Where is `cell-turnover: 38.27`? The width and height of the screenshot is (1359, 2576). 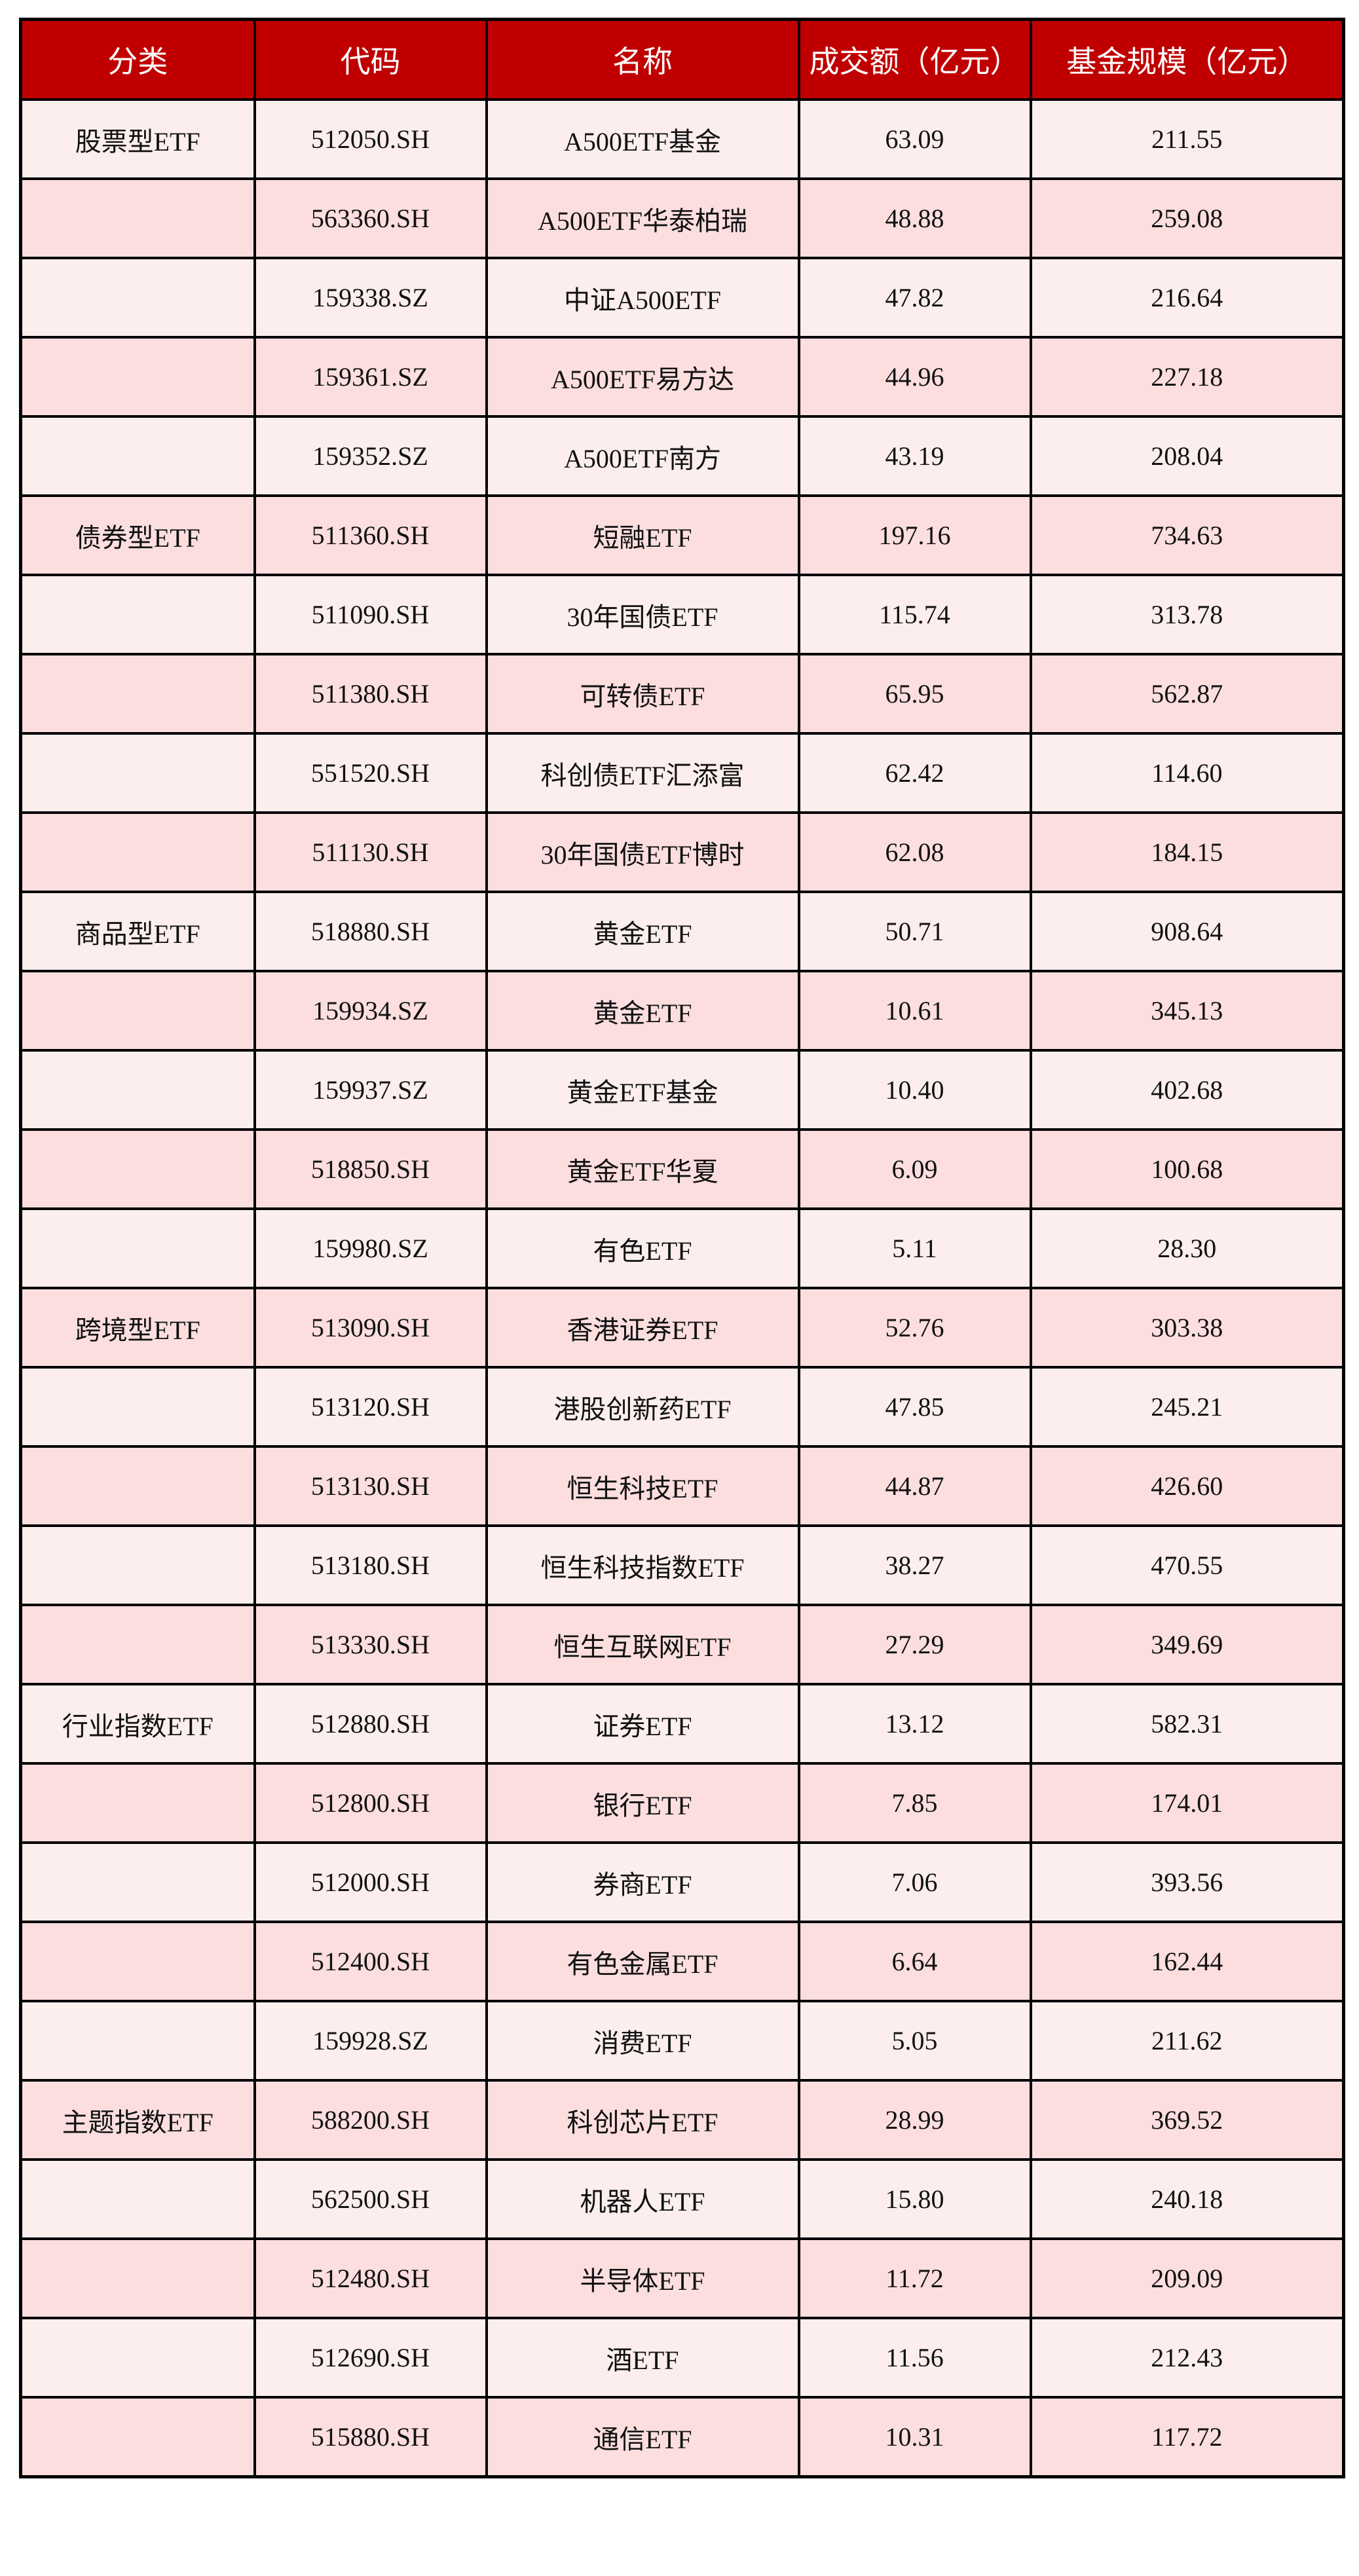
cell-turnover: 38.27 is located at coordinates (914, 1565).